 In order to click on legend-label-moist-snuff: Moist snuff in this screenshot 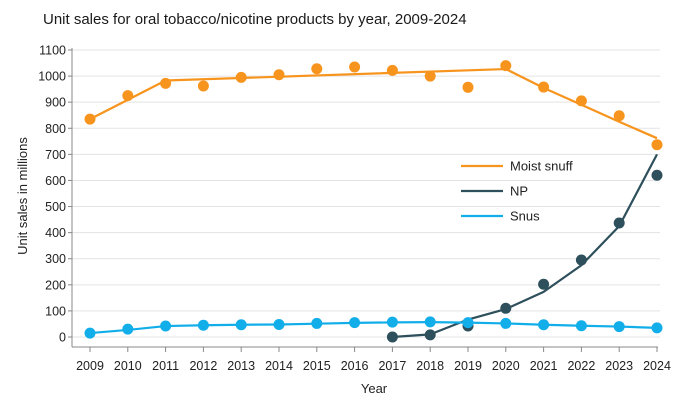, I will do `click(541, 166)`.